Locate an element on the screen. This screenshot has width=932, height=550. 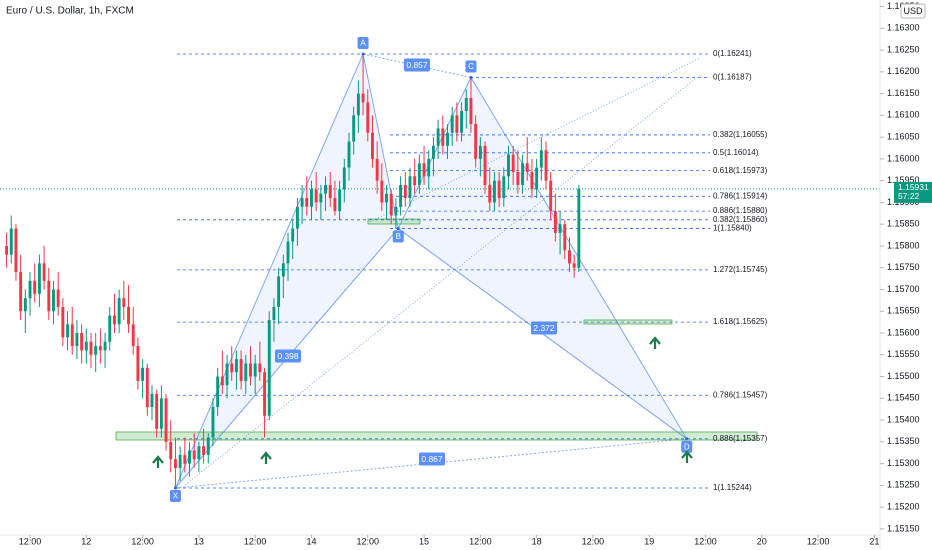
x-tick-label: 21 is located at coordinates (874, 541).